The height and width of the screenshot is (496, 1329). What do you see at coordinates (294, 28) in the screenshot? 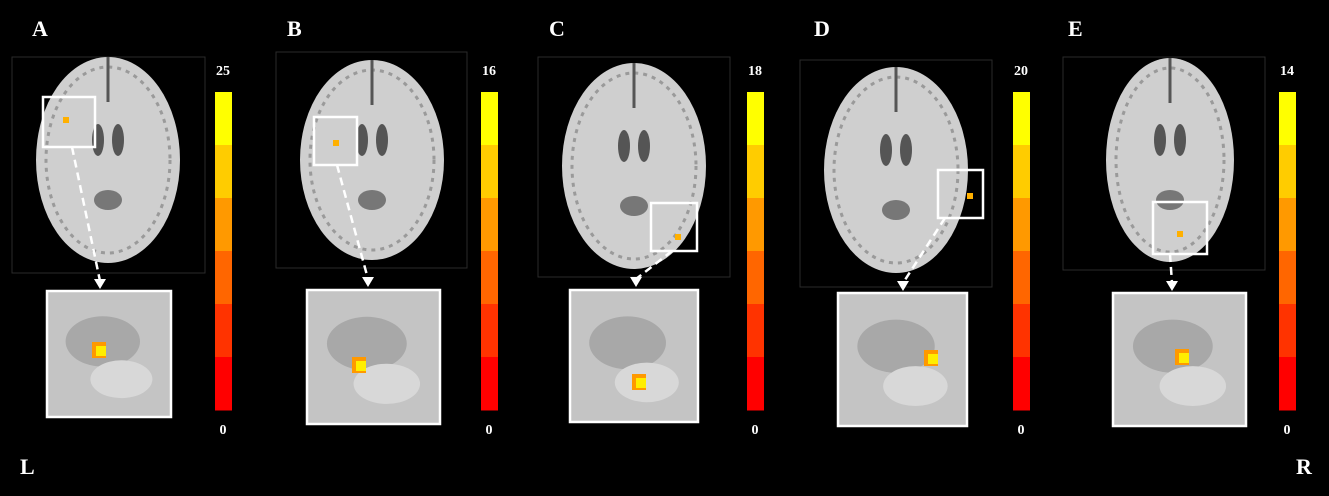
I see `panel-label: B` at bounding box center [294, 28].